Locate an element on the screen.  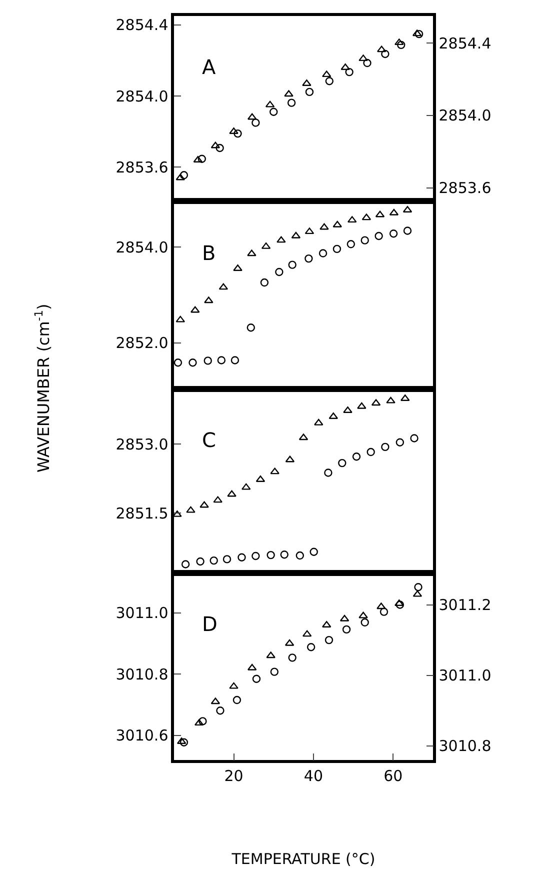
annotation: A is located at coordinates (209, 67).